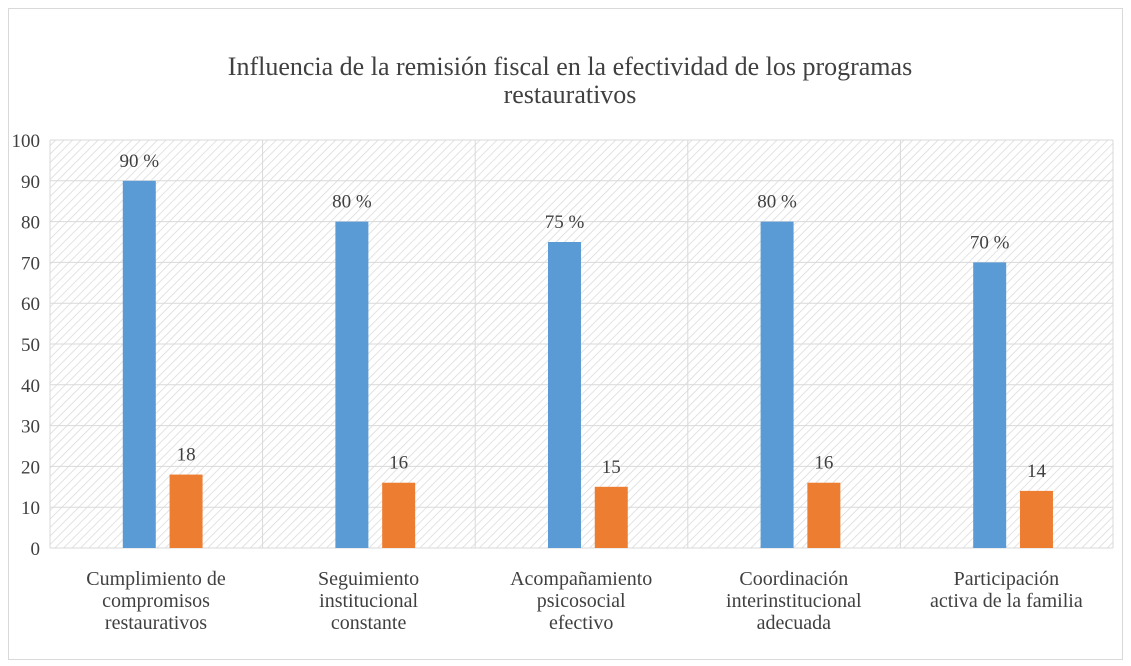 The height and width of the screenshot is (666, 1131). I want to click on y-tick-label: 70, so click(30, 263).